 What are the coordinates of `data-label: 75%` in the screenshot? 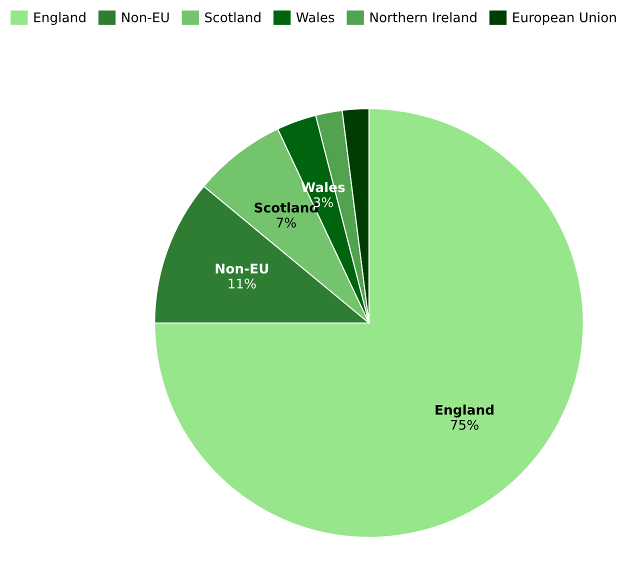 It's located at (464, 425).